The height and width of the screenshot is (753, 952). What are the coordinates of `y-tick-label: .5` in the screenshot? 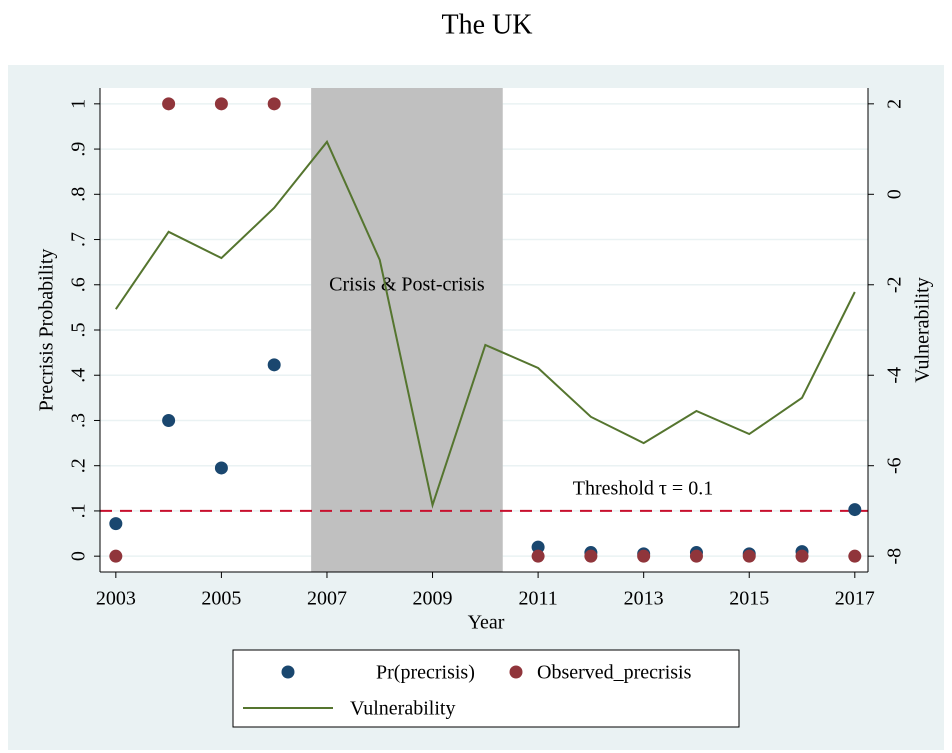 It's located at (79, 330).